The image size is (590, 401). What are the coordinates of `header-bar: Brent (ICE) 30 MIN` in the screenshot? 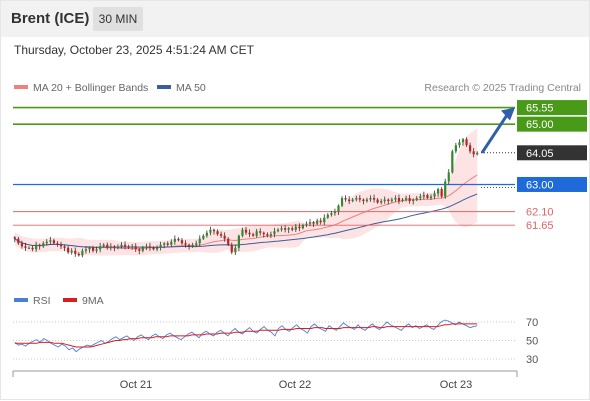 It's located at (295, 19).